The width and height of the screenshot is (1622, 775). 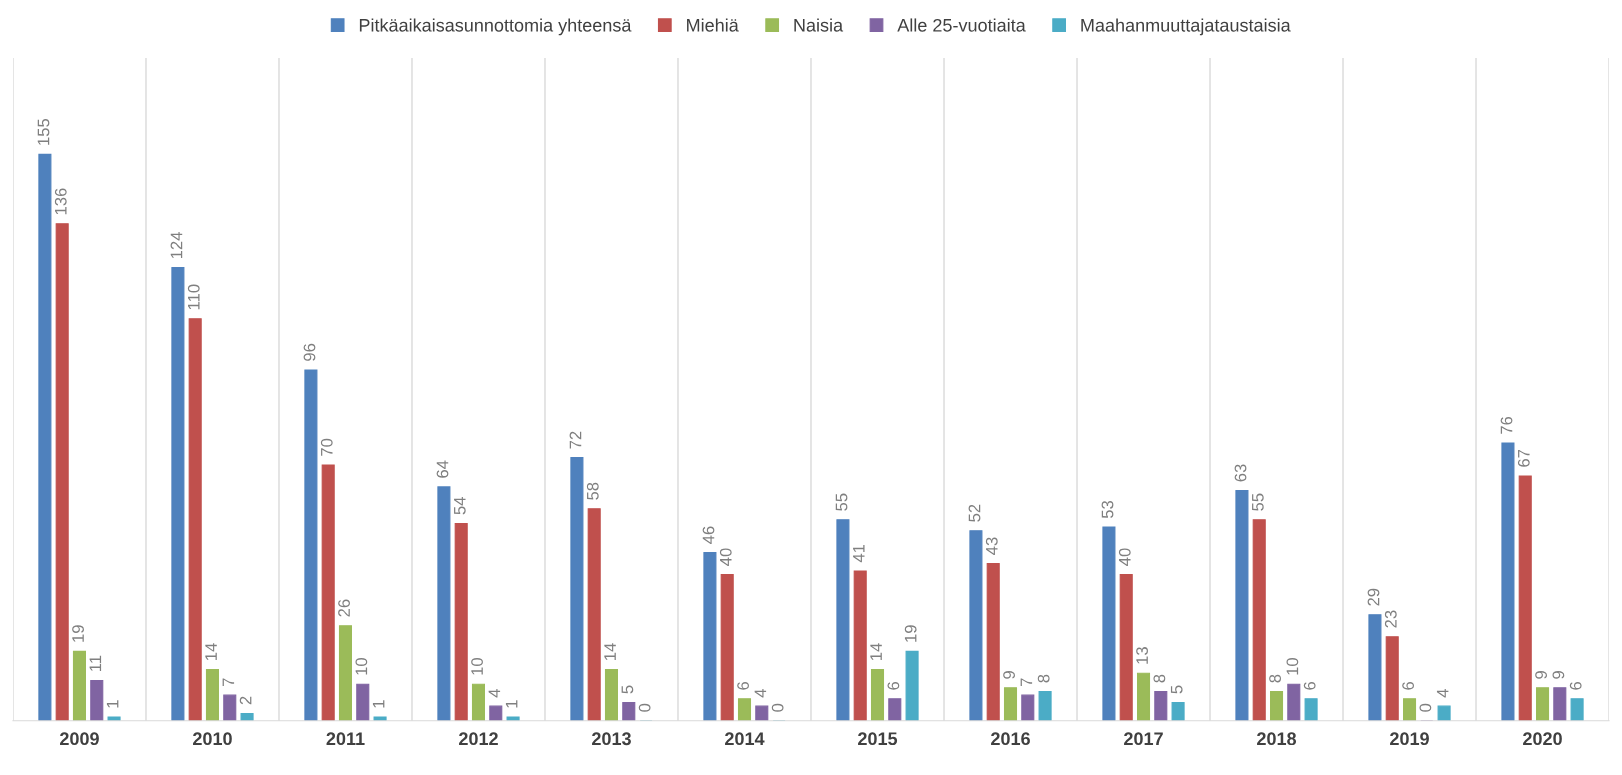 What do you see at coordinates (43, 131) in the screenshot?
I see `data-label: 155` at bounding box center [43, 131].